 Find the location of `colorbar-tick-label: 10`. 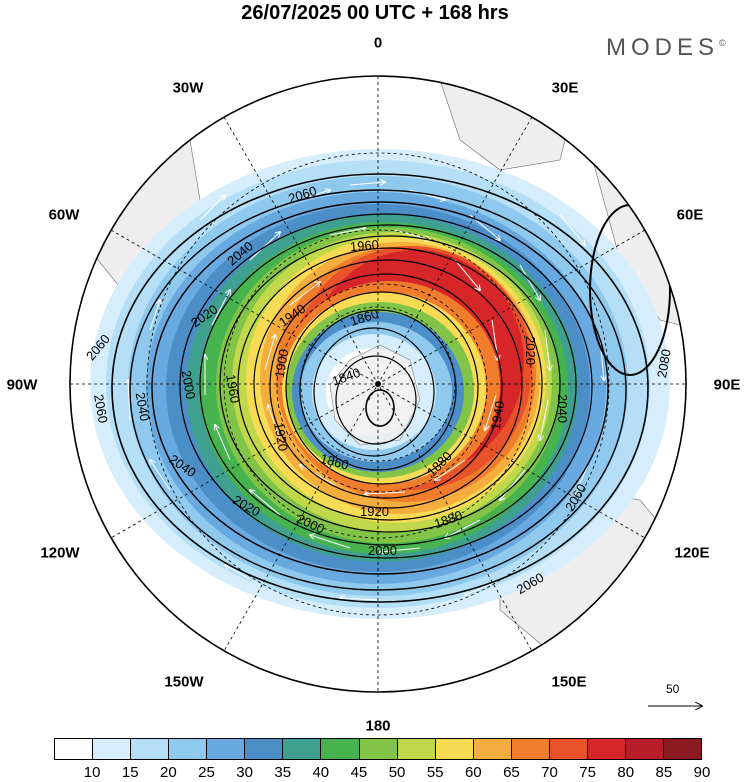

colorbar-tick-label: 10 is located at coordinates (92, 772).